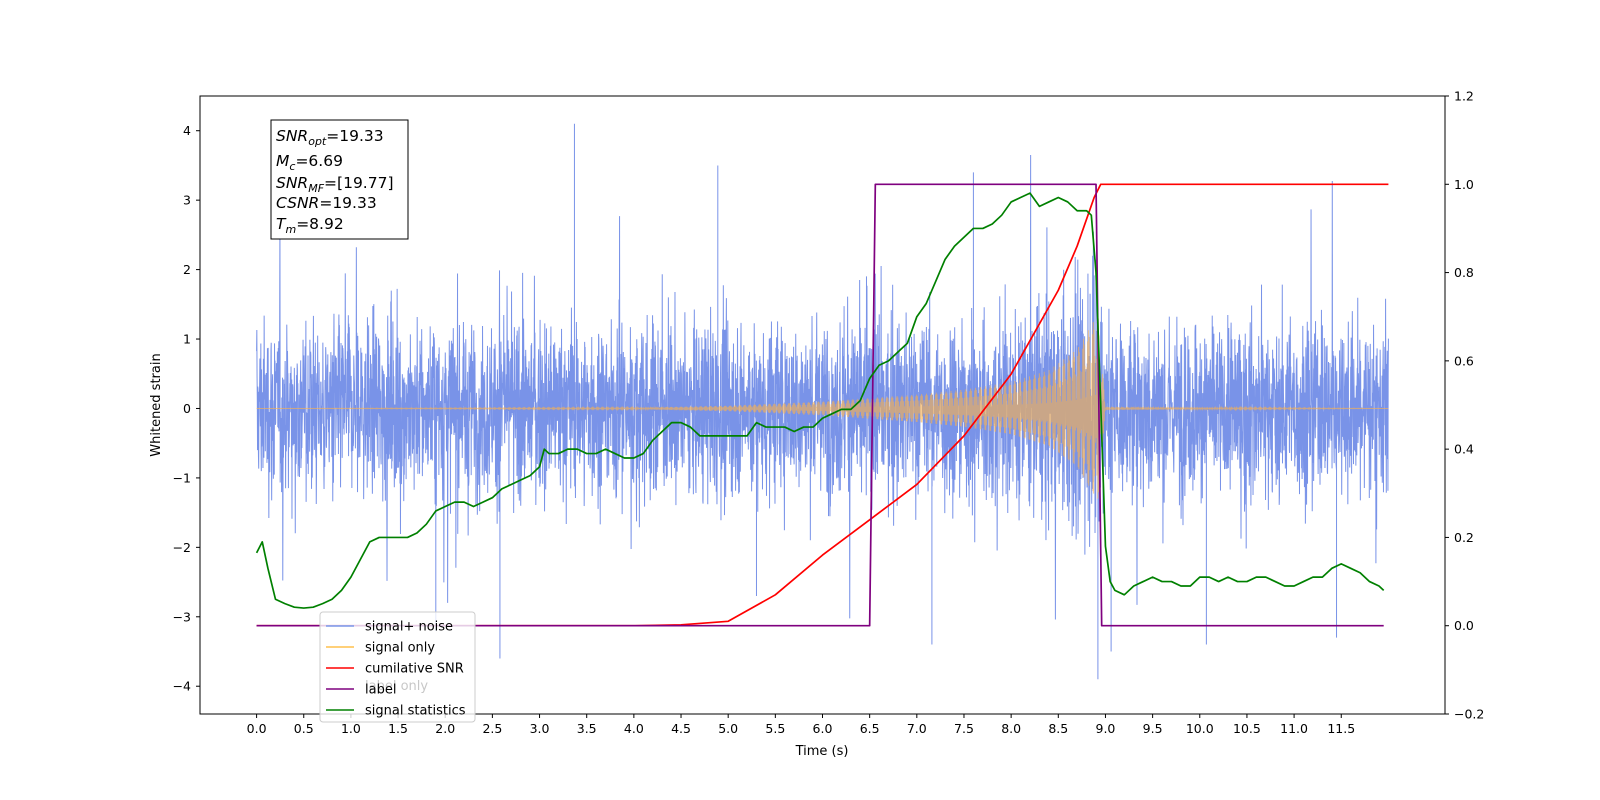  What do you see at coordinates (681, 728) in the screenshot?
I see `x-tick-label: 4.5` at bounding box center [681, 728].